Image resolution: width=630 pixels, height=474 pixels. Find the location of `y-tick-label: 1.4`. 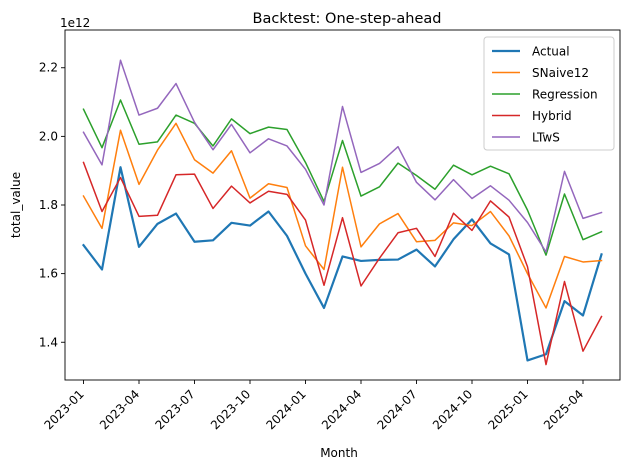

y-tick-label: 1.4 is located at coordinates (48, 342).